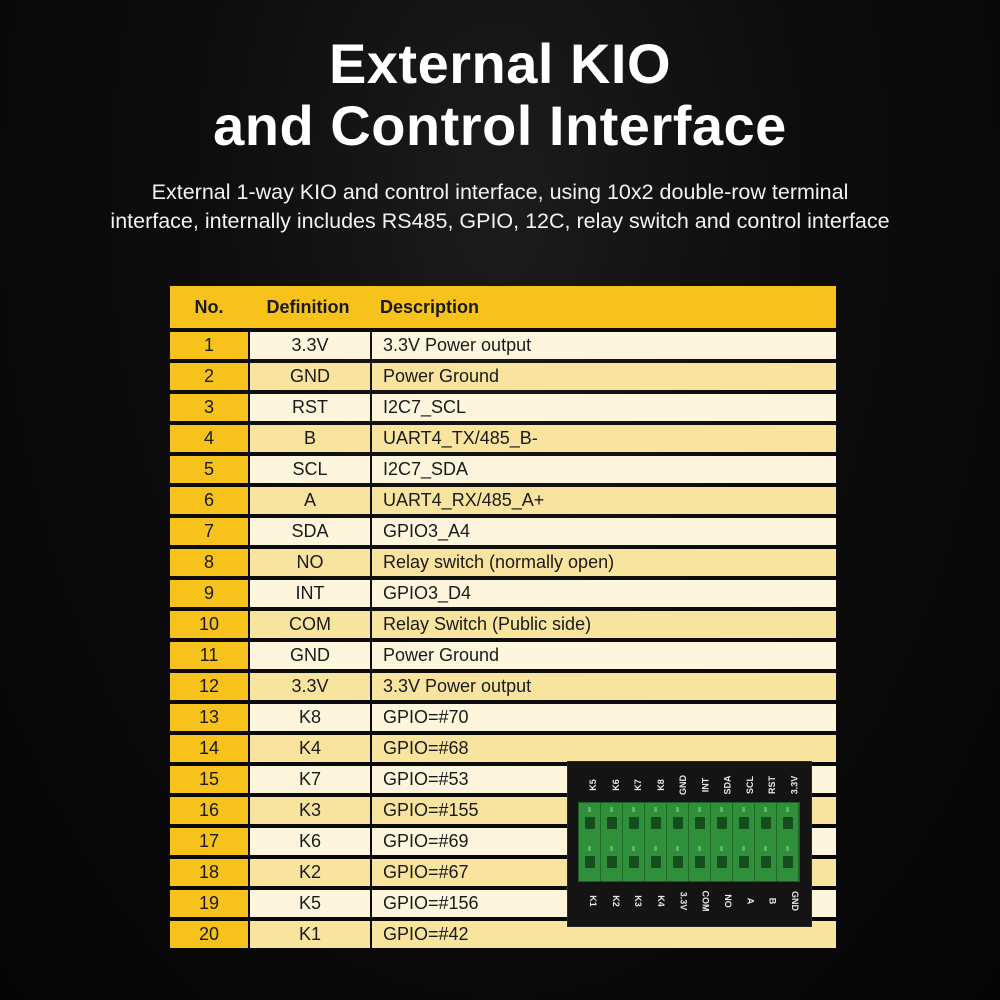 This screenshot has width=1000, height=1000. What do you see at coordinates (308, 306) in the screenshot?
I see `header-definition: Definition` at bounding box center [308, 306].